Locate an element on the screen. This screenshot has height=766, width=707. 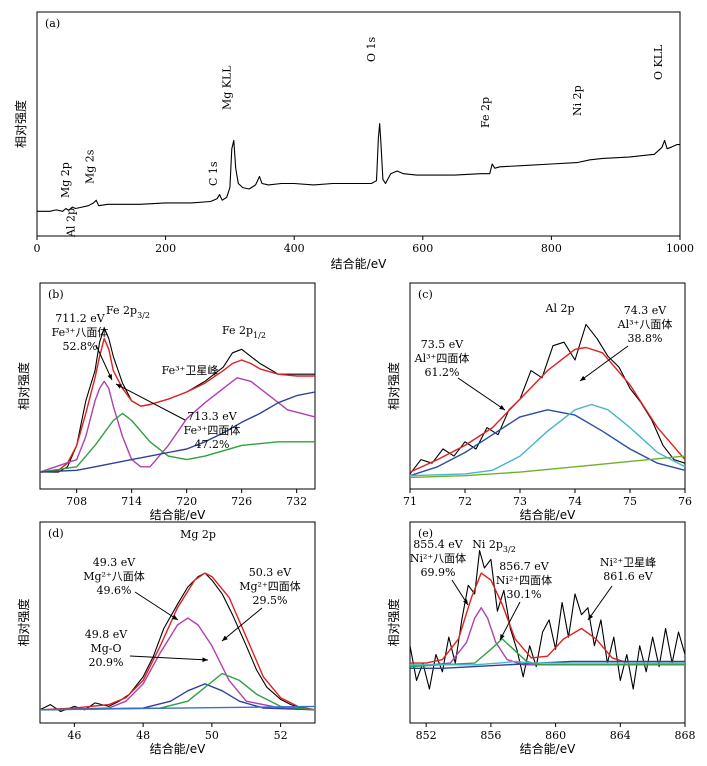
peak-site-label: Fe³⁺四面体 is located at coordinates (212, 430).